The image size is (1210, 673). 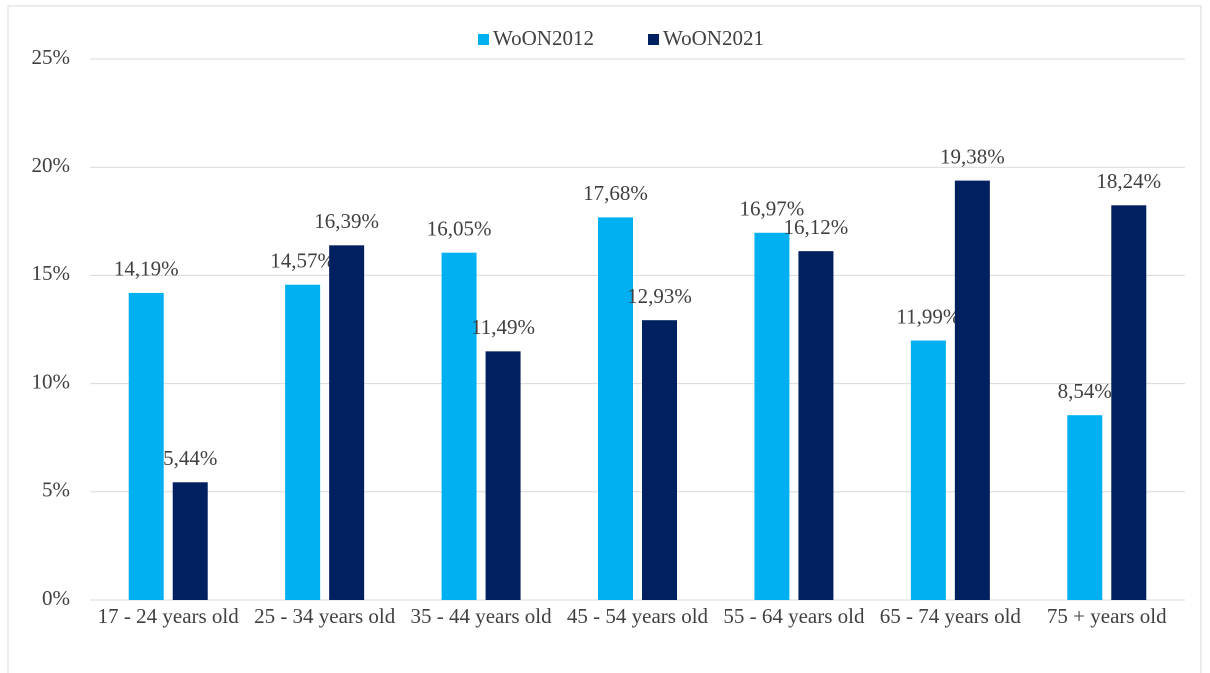 I want to click on value-label: 8,54%, so click(x=1085, y=391).